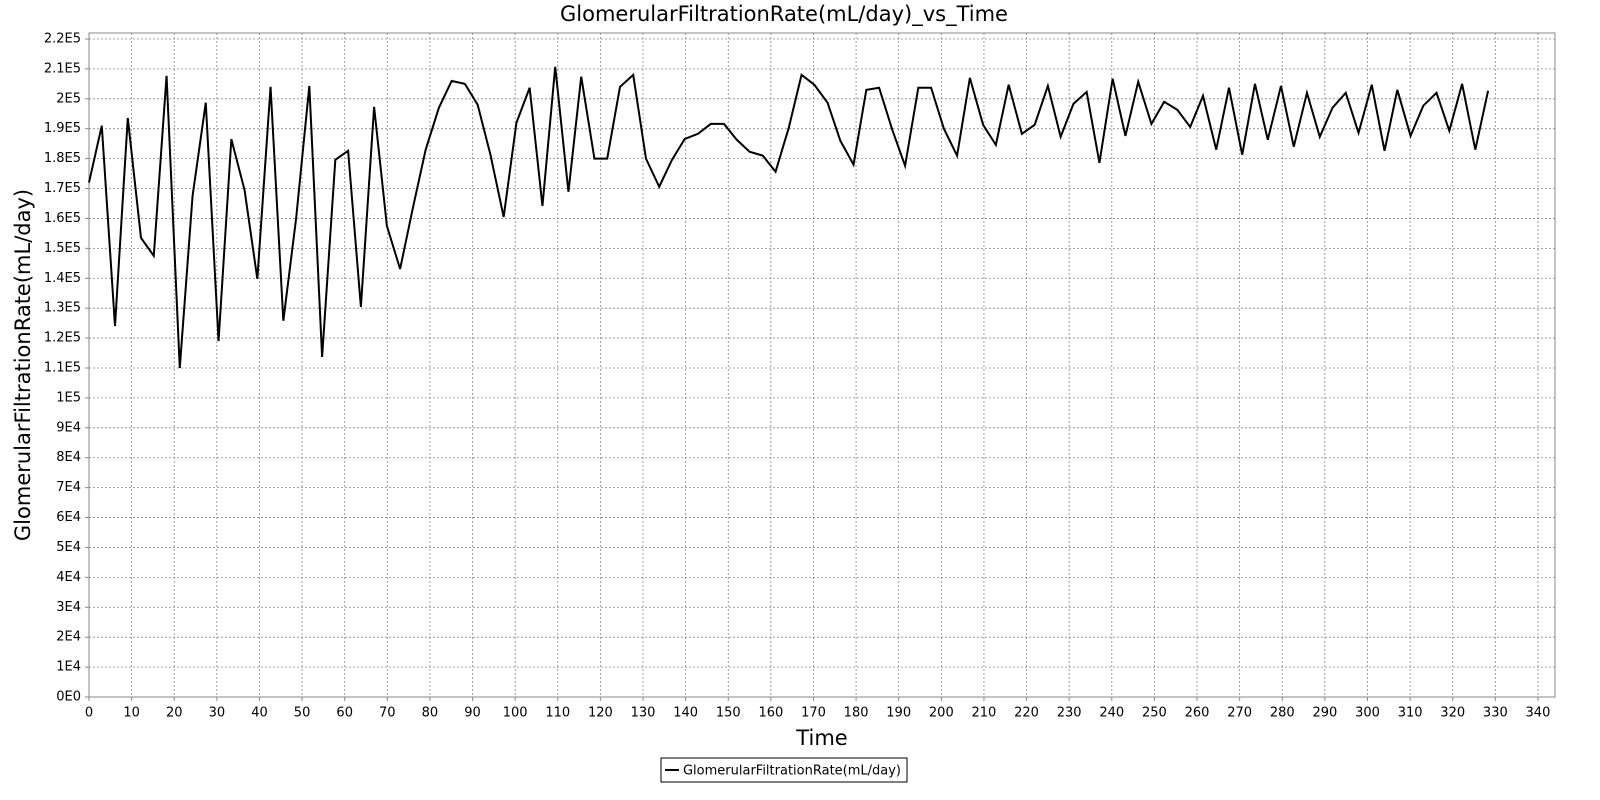 This screenshot has height=800, width=1600. What do you see at coordinates (1239, 713) in the screenshot?
I see `x-tick-label: 270` at bounding box center [1239, 713].